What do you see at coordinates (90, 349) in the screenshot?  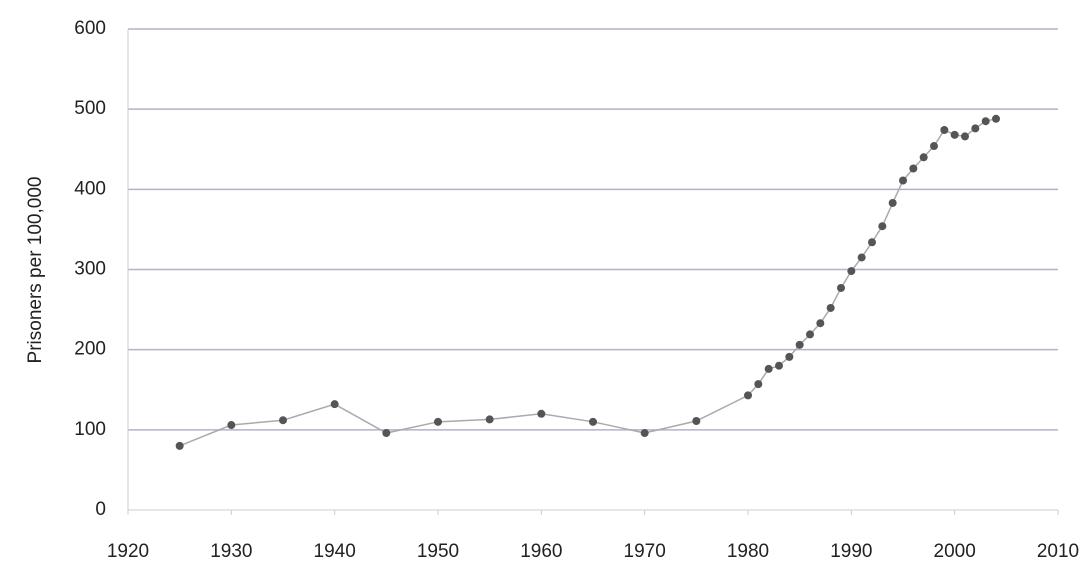 I see `y-tick-label: 200` at bounding box center [90, 349].